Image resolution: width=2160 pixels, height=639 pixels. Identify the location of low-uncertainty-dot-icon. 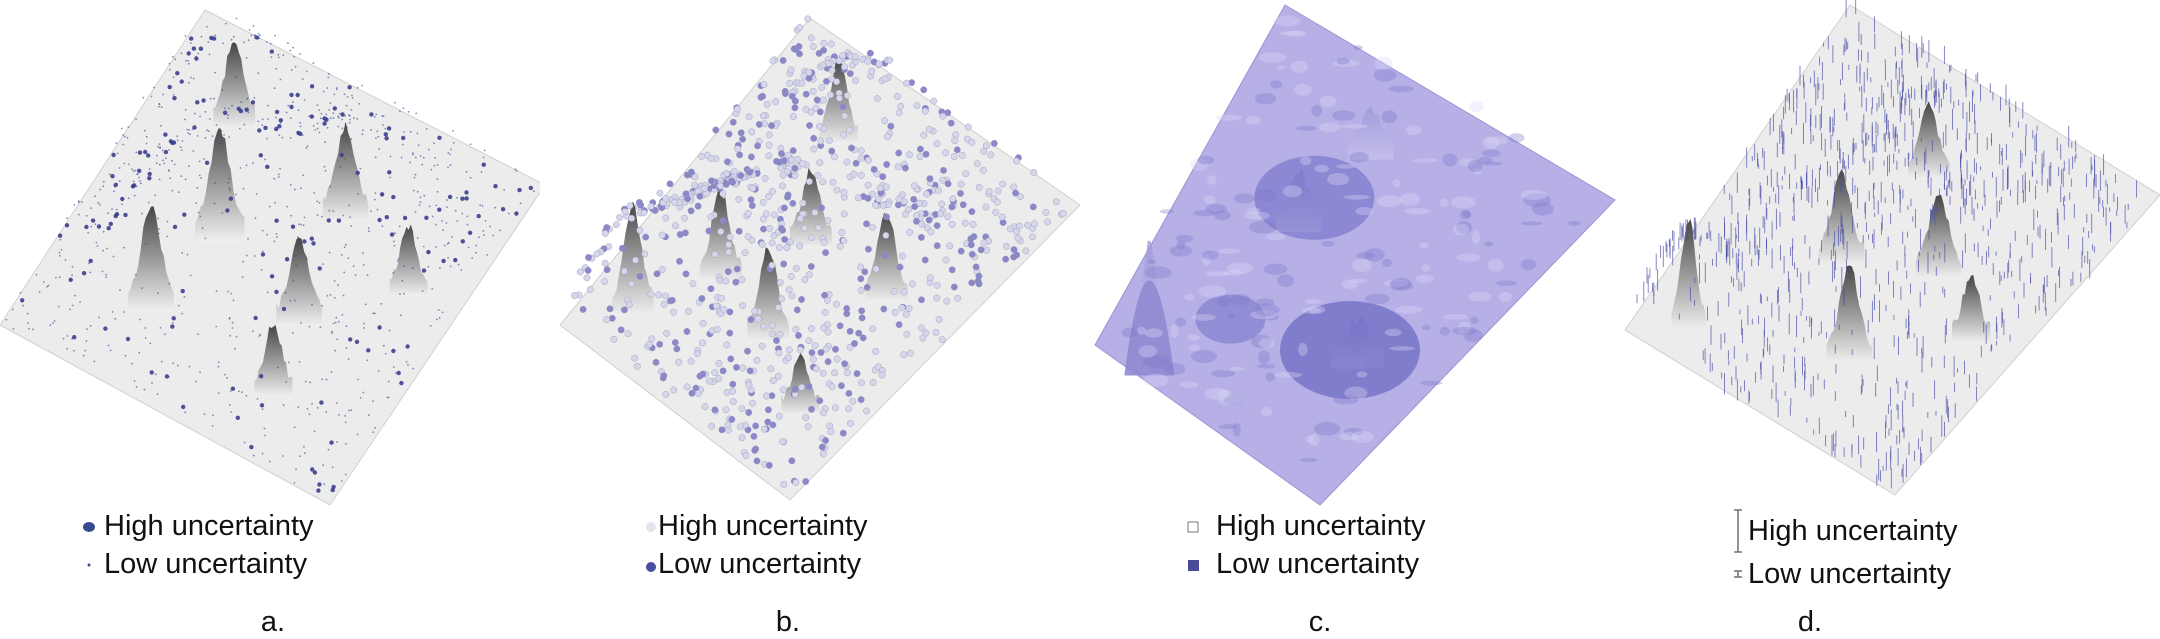
(89, 565).